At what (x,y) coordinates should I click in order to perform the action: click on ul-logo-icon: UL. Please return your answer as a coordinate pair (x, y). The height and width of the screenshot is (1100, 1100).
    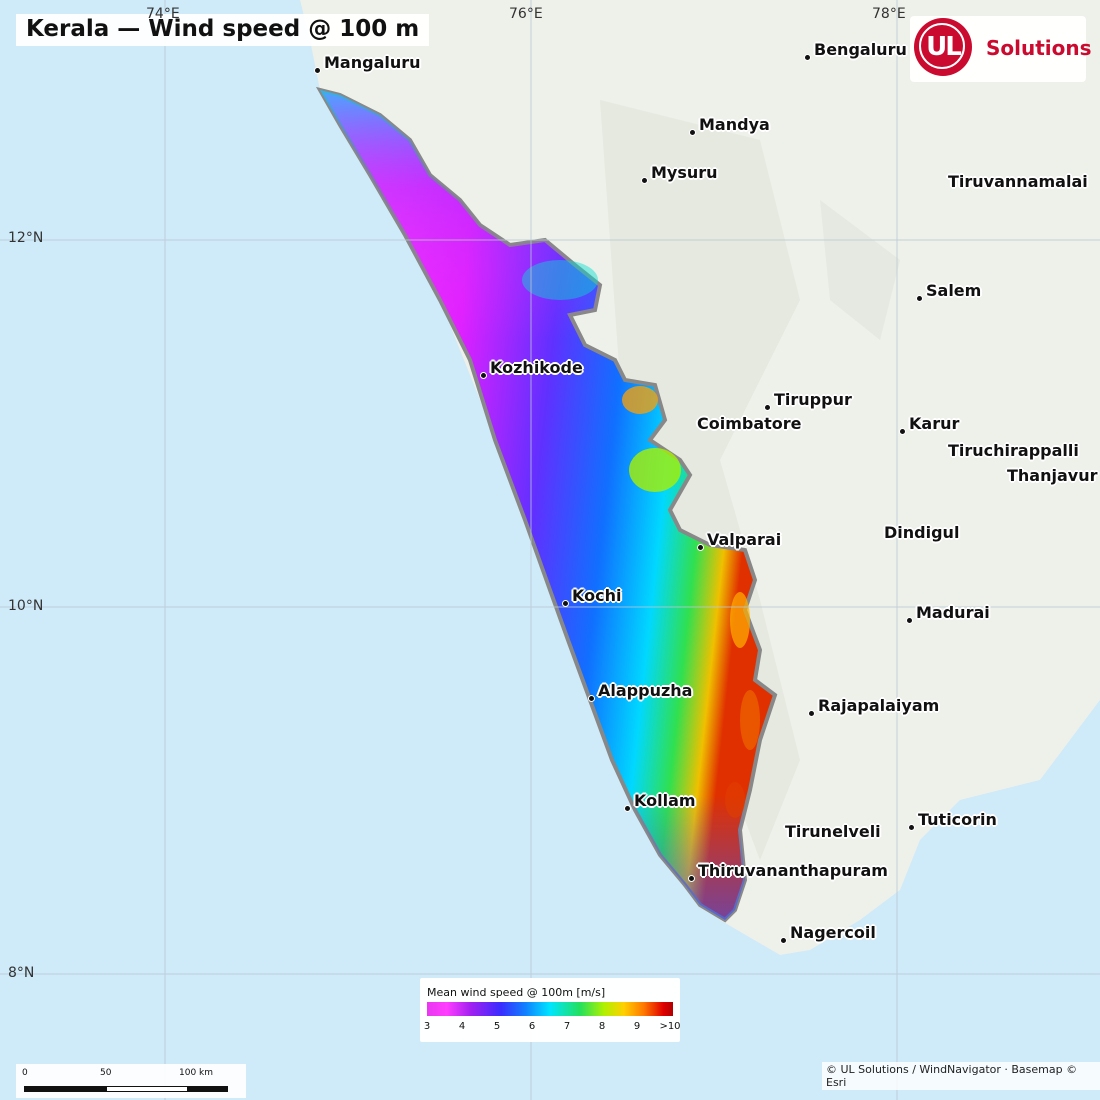
    Looking at the image, I should click on (943, 47).